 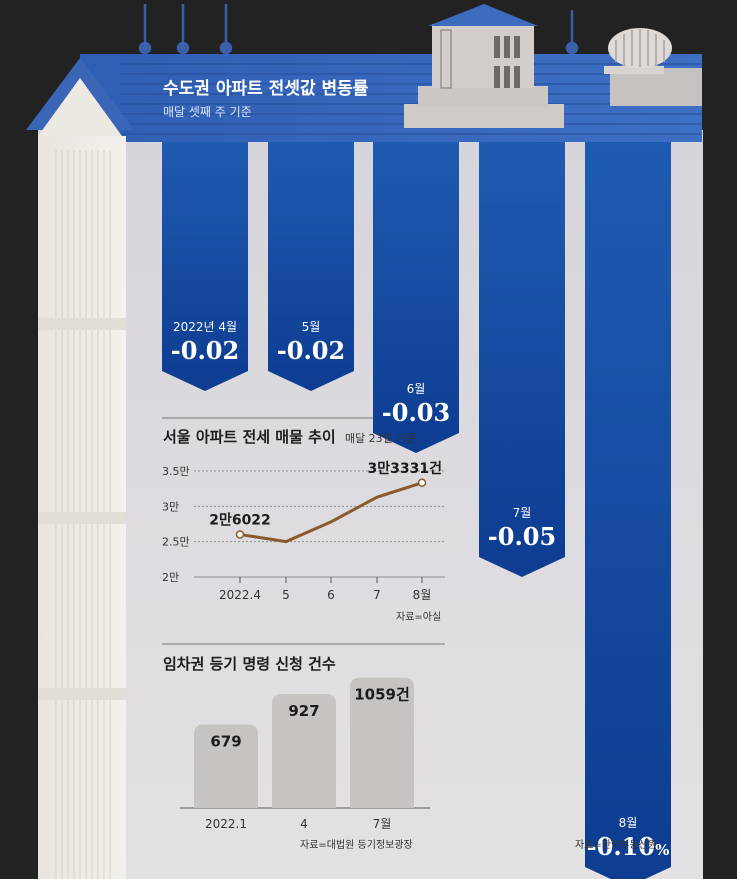 I want to click on y-tick-label: 3만, so click(x=170, y=506).